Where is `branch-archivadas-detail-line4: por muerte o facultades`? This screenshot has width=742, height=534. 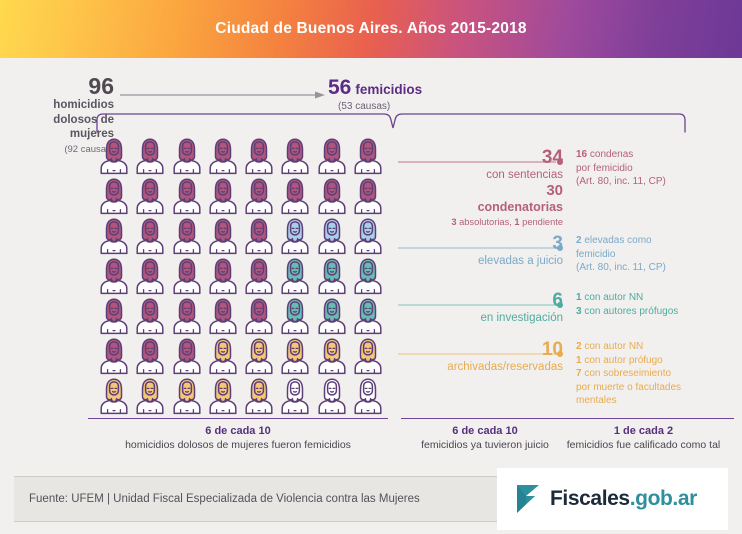 branch-archivadas-detail-line4: por muerte o facultades is located at coordinates (629, 387).